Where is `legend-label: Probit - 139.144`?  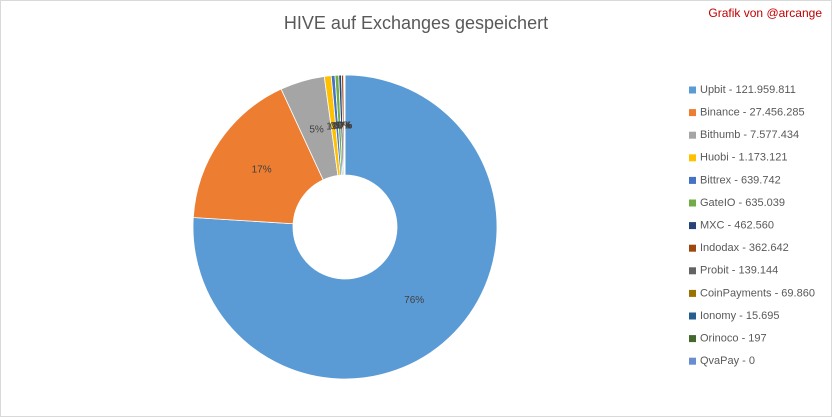 legend-label: Probit - 139.144 is located at coordinates (739, 271).